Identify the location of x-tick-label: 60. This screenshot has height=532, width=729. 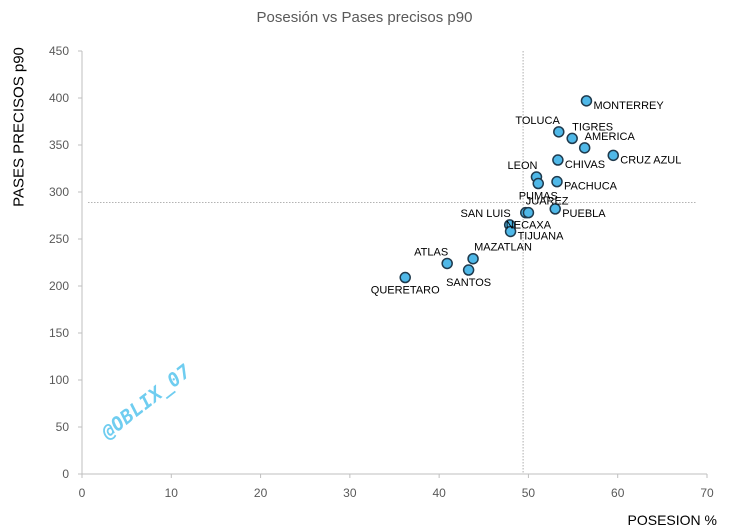
(618, 493).